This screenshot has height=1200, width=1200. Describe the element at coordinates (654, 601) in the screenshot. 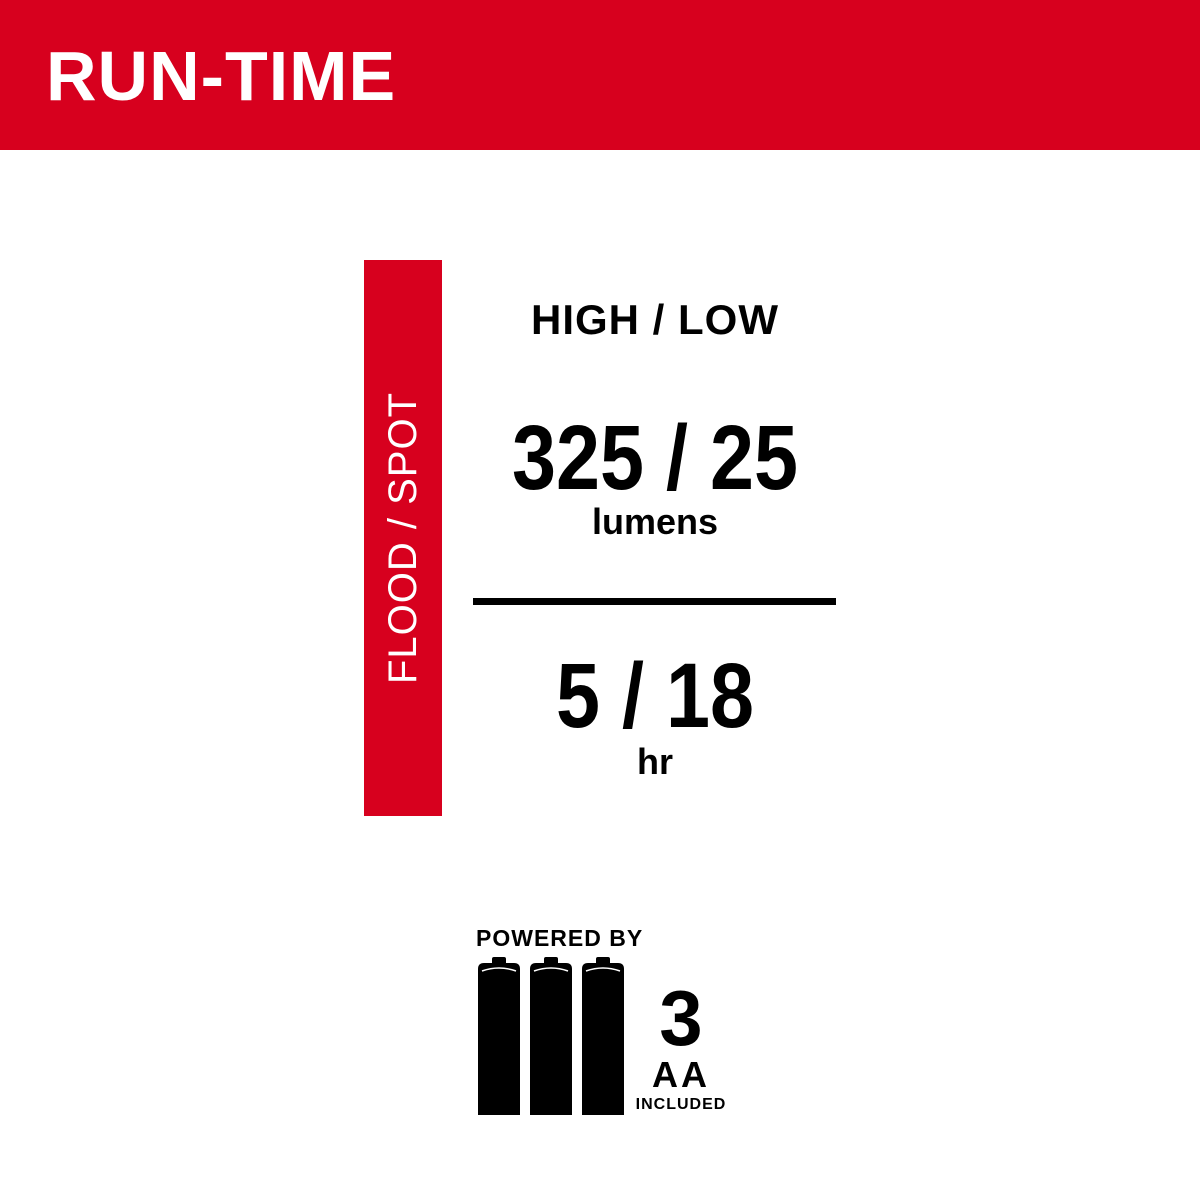

I see `divider` at that location.